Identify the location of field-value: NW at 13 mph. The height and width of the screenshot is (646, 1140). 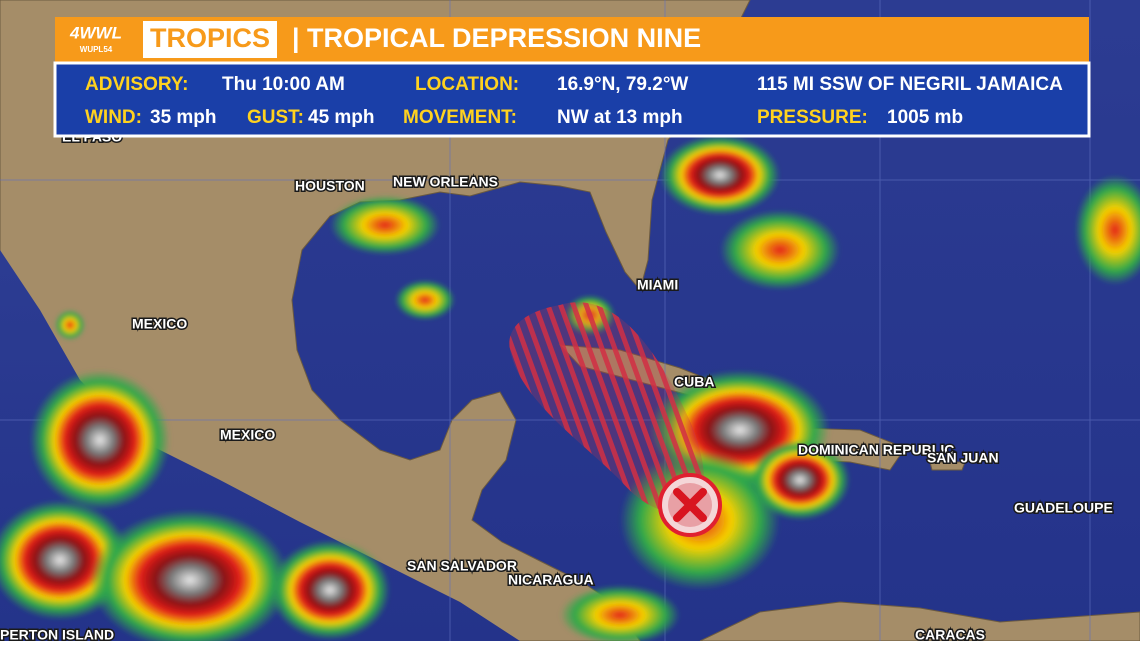
(620, 117).